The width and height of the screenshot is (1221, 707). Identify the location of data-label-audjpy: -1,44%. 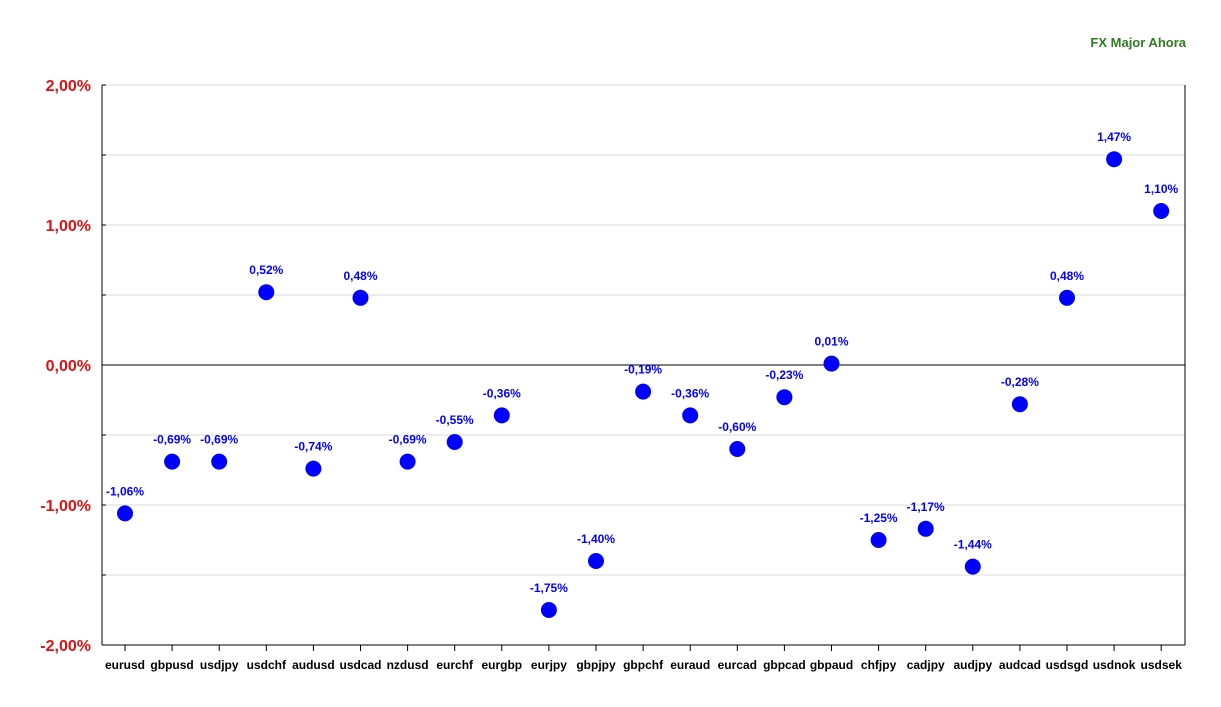
(973, 545).